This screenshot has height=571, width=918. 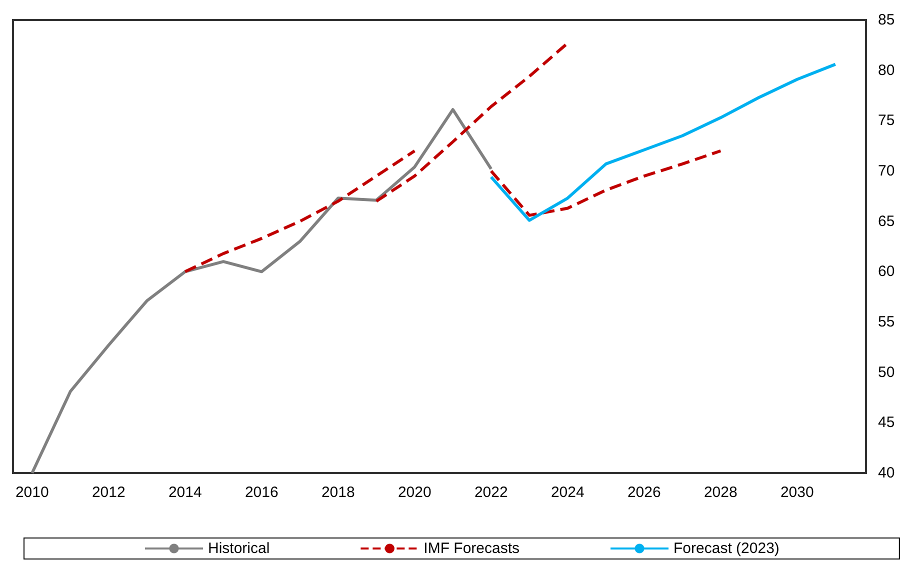 I want to click on legend-label: Historical, so click(x=239, y=548).